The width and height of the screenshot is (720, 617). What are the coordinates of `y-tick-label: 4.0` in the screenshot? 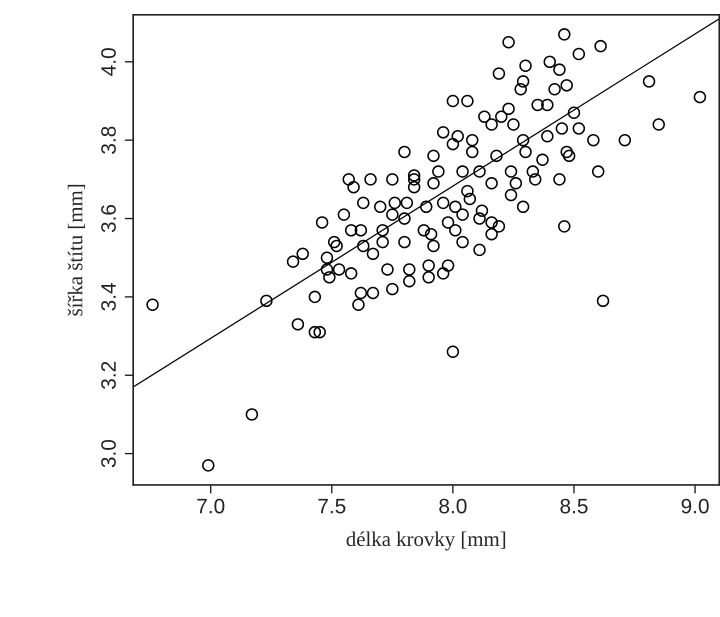 It's located at (108, 62).